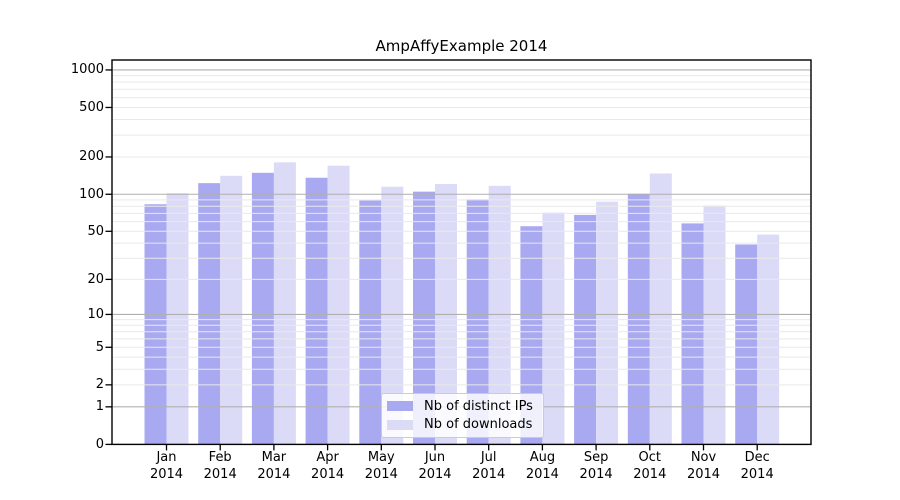  What do you see at coordinates (478, 406) in the screenshot?
I see `legend-label-distinct-ips: Nb of distinct IPs` at bounding box center [478, 406].